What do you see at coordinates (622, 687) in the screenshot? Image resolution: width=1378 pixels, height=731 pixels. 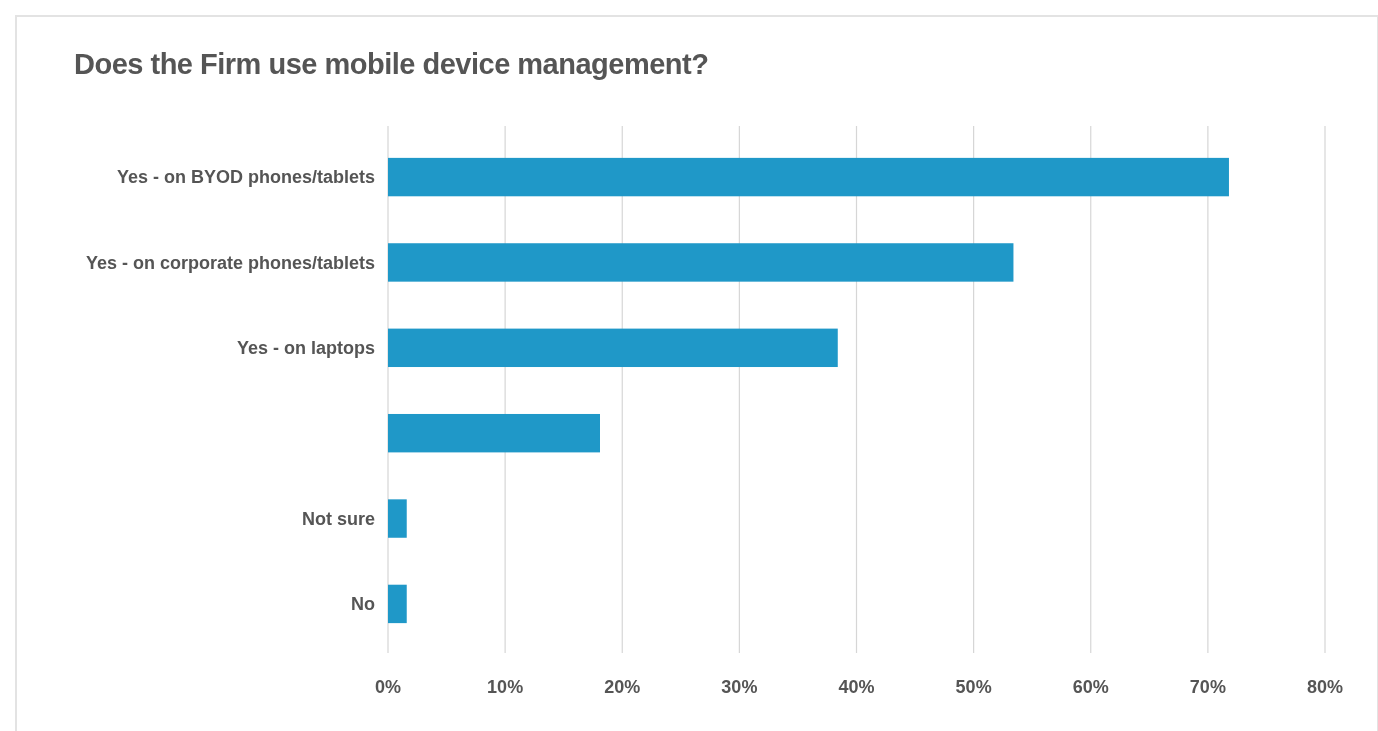 I see `x-tick-label: 20%` at bounding box center [622, 687].